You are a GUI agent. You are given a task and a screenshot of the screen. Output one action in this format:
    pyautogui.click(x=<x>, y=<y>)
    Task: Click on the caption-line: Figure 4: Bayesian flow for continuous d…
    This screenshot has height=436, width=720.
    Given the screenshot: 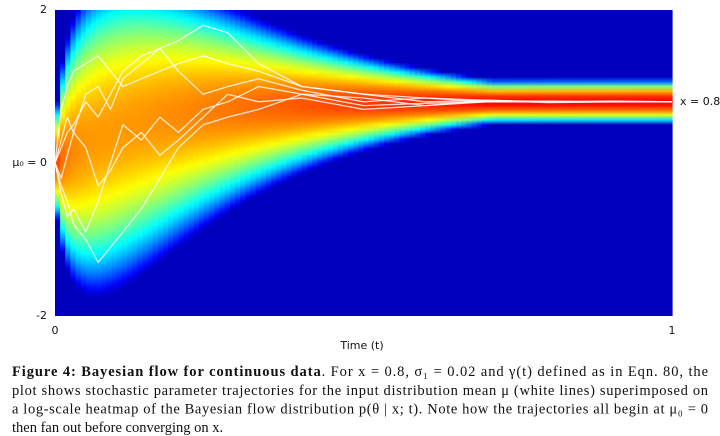 What is the action you would take?
    pyautogui.click(x=360, y=372)
    